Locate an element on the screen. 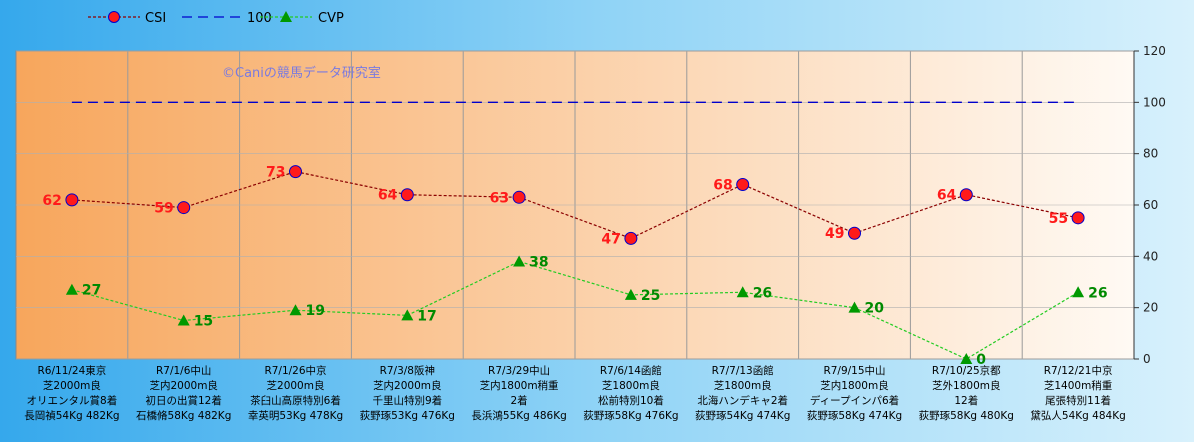 The width and height of the screenshot is (1194, 442). x-category-label: 長浜鴻55Kg 486Kg is located at coordinates (518, 415).